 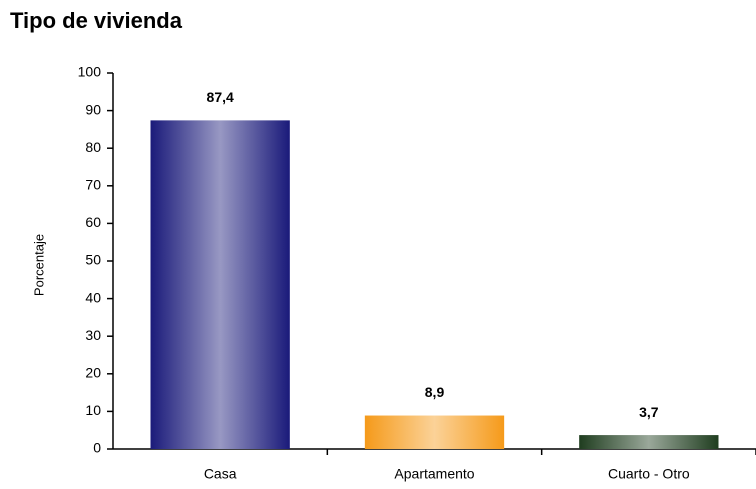 I want to click on y-tick-label: 80, so click(x=93, y=147).